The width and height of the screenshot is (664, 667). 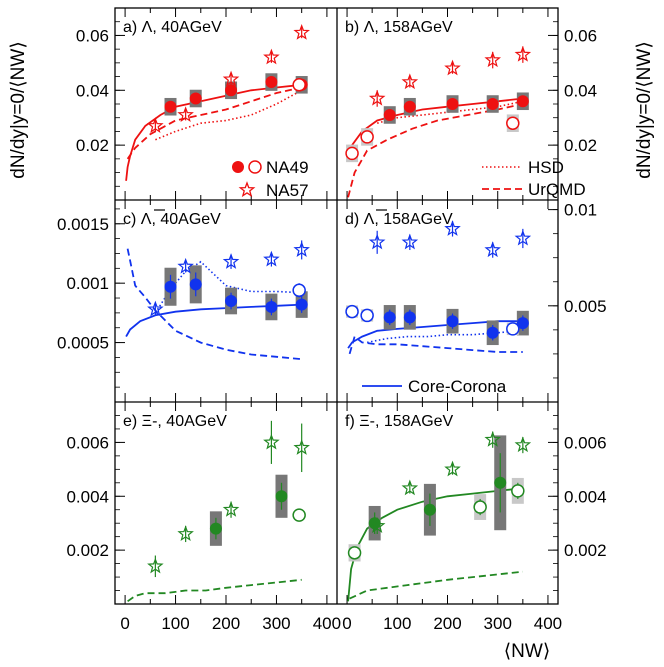 What do you see at coordinates (438, 287) in the screenshot?
I see `panel-d-plot` at bounding box center [438, 287].